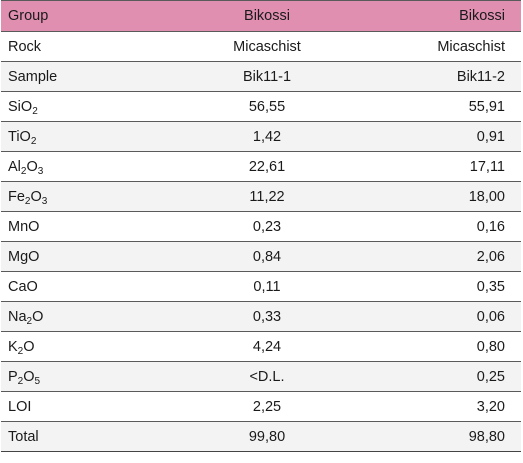 This screenshot has width=523, height=463. I want to click on table-row: SiO2 56,55 55,91, so click(261, 106).